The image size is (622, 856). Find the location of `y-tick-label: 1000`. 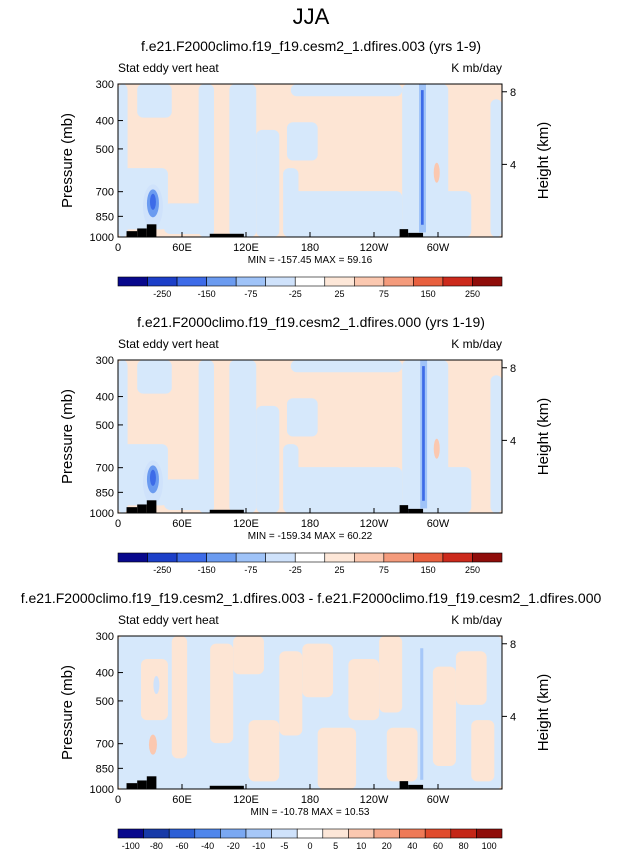

y-tick-label: 1000 is located at coordinates (102, 238).